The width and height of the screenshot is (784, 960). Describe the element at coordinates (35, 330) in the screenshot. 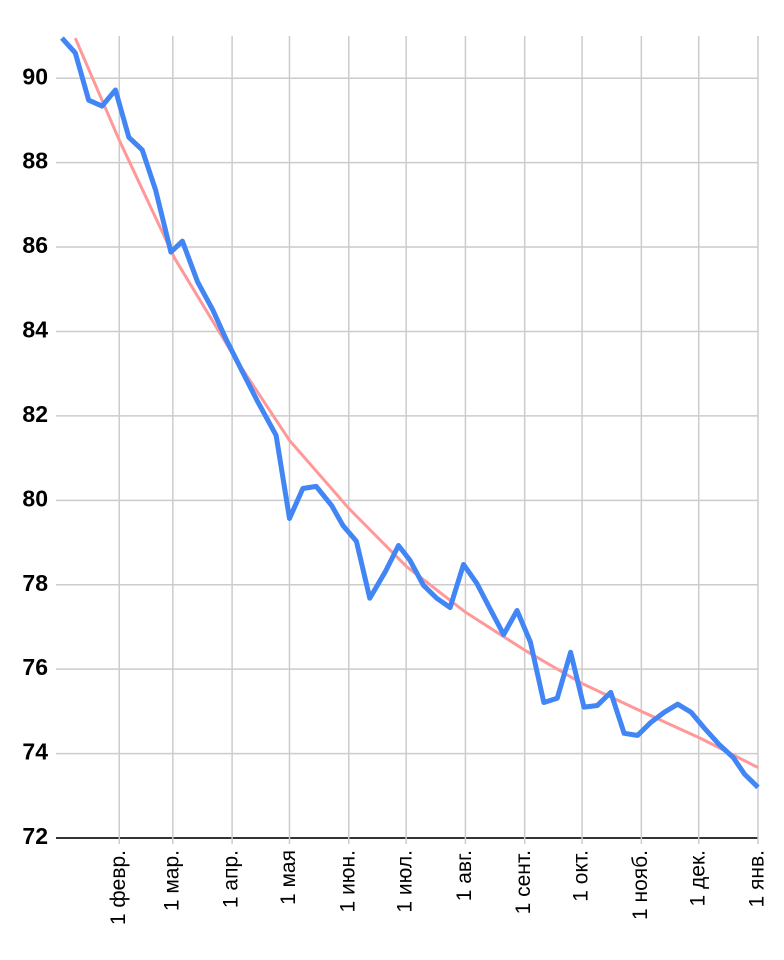

I see `y-tick-label: 84` at that location.